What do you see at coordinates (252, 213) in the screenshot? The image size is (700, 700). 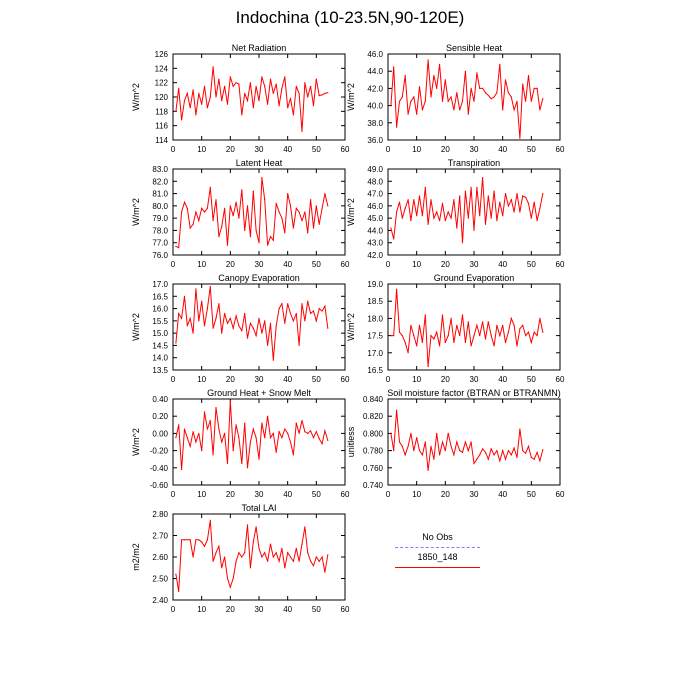 I see `series-line-latent-heat` at bounding box center [252, 213].